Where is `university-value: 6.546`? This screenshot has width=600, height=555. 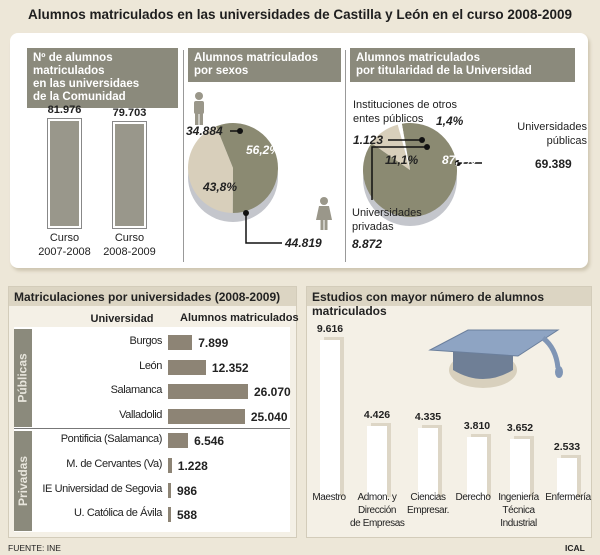 university-value: 6.546 is located at coordinates (209, 441).